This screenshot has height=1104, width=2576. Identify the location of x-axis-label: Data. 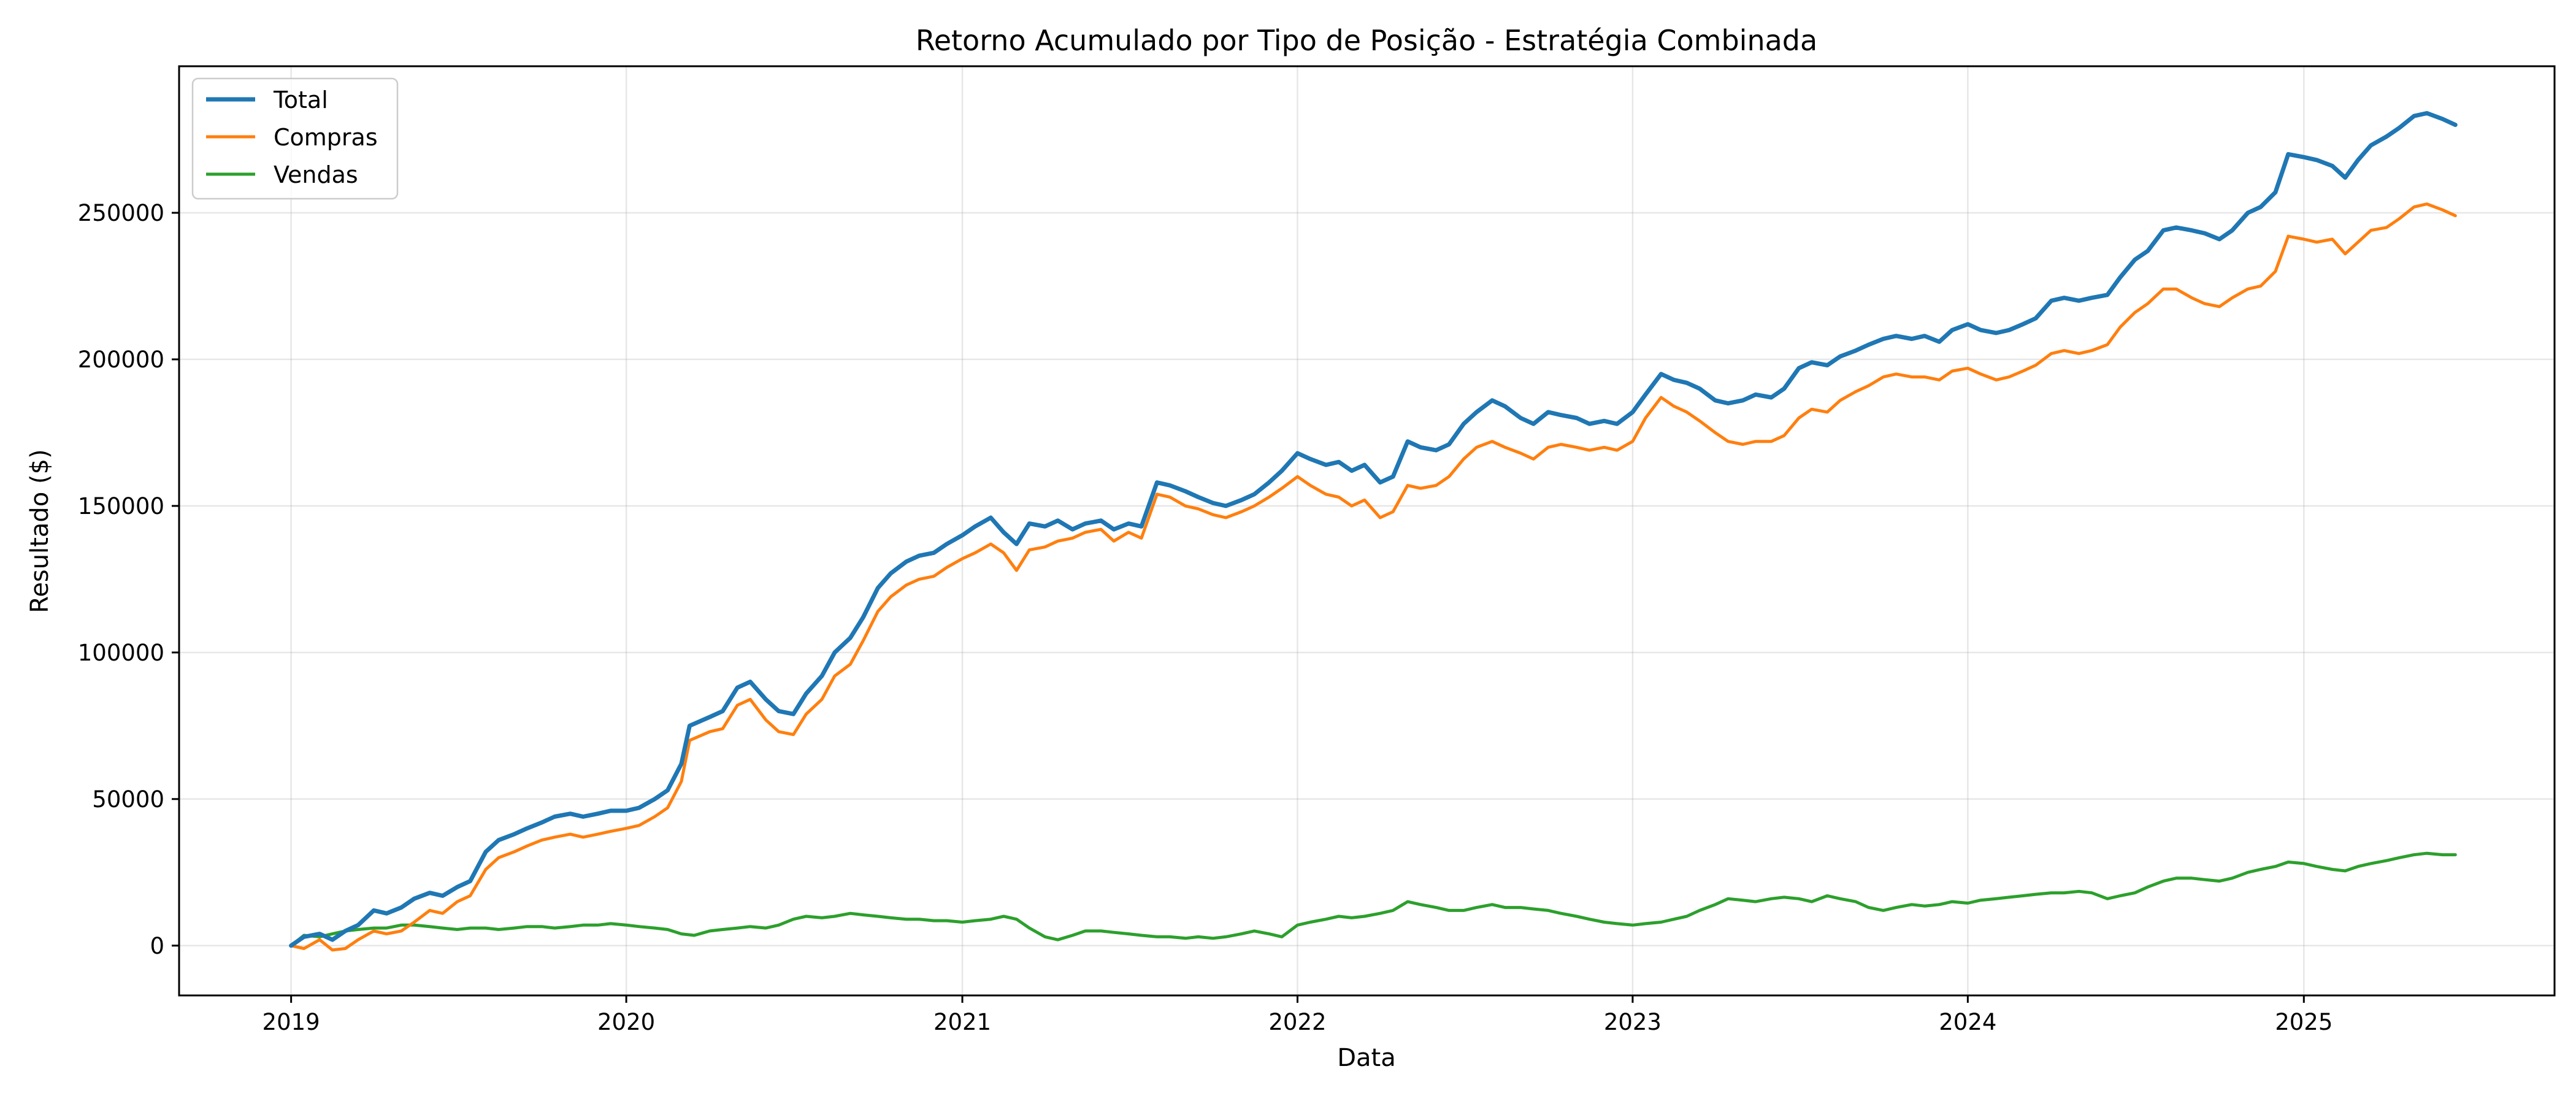
(1366, 1058).